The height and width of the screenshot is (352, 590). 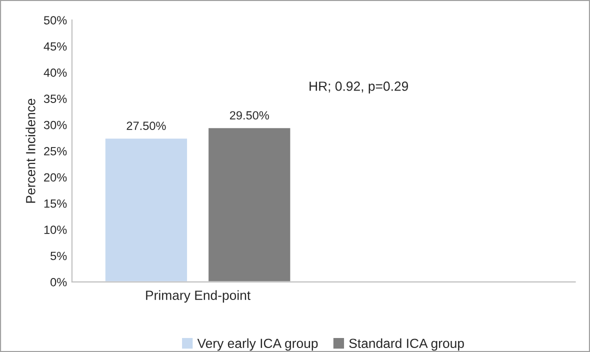 I want to click on data-label: 27.50%, so click(x=146, y=126).